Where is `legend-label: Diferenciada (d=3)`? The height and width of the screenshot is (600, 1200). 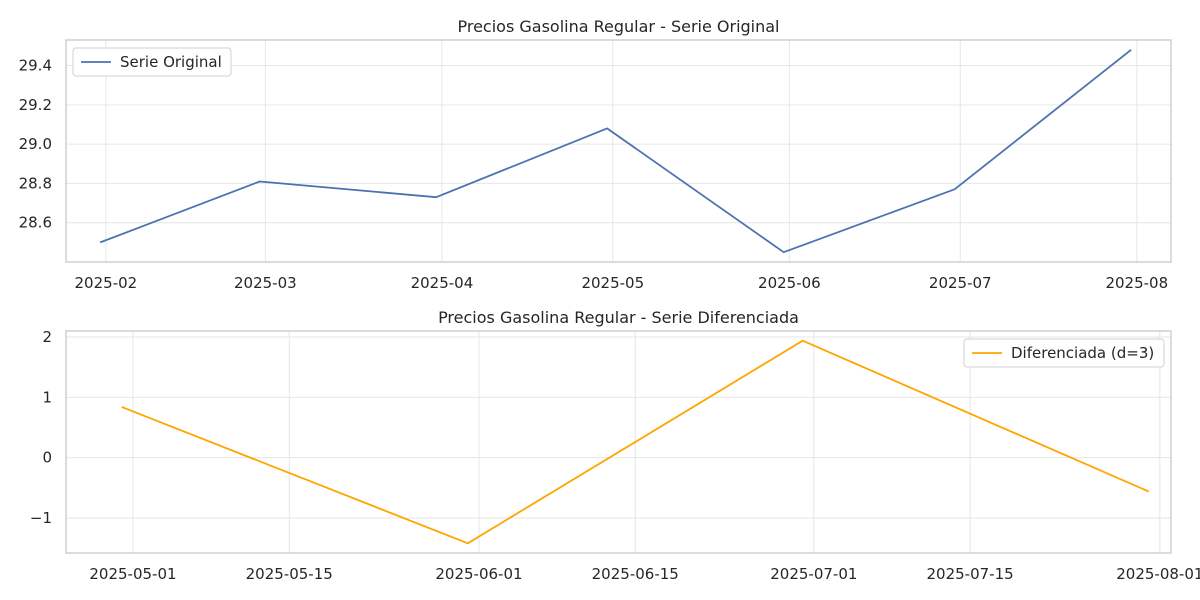 legend-label: Diferenciada (d=3) is located at coordinates (1082, 353).